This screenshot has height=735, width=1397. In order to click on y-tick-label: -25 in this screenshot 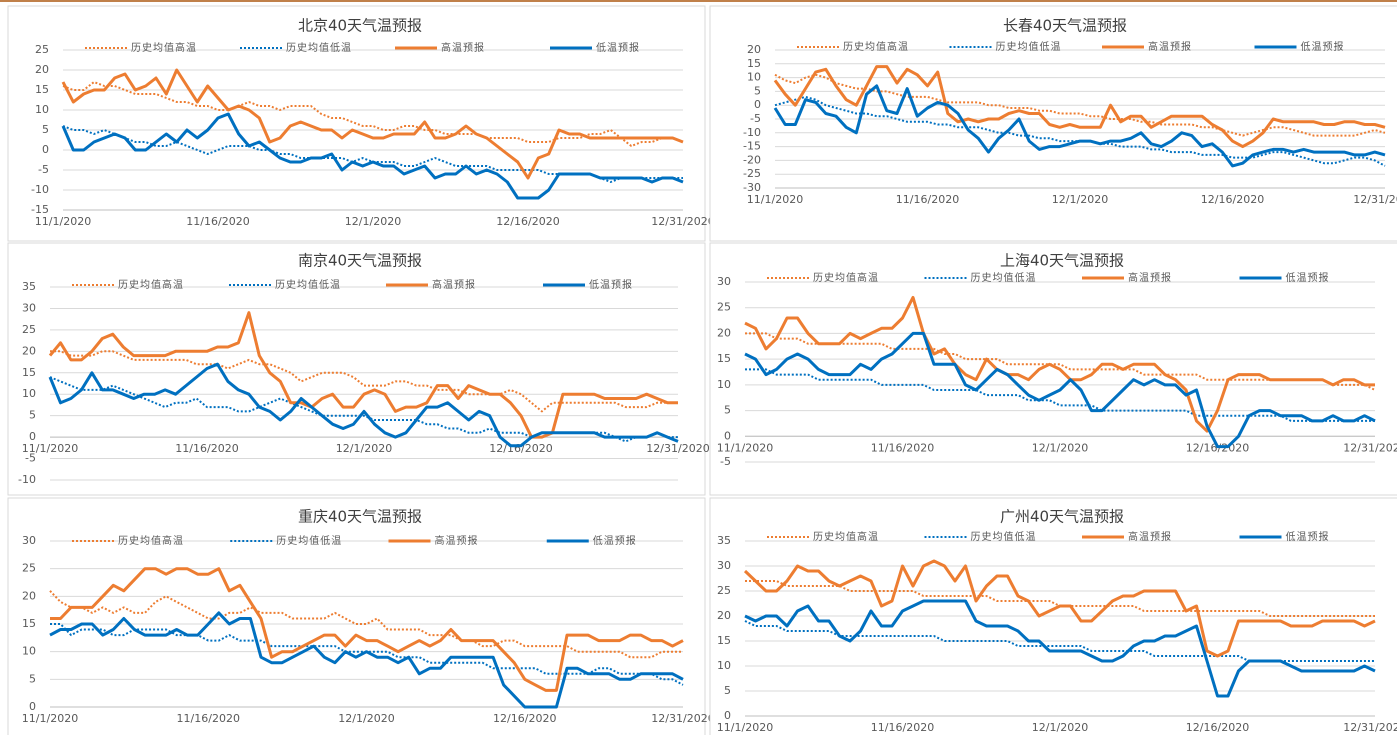, I will do `click(752, 173)`.